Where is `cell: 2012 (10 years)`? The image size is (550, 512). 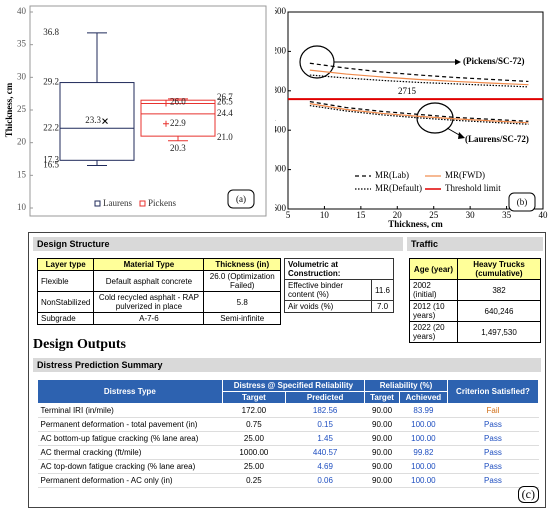 cell: 2012 (10 years) is located at coordinates (433, 311).